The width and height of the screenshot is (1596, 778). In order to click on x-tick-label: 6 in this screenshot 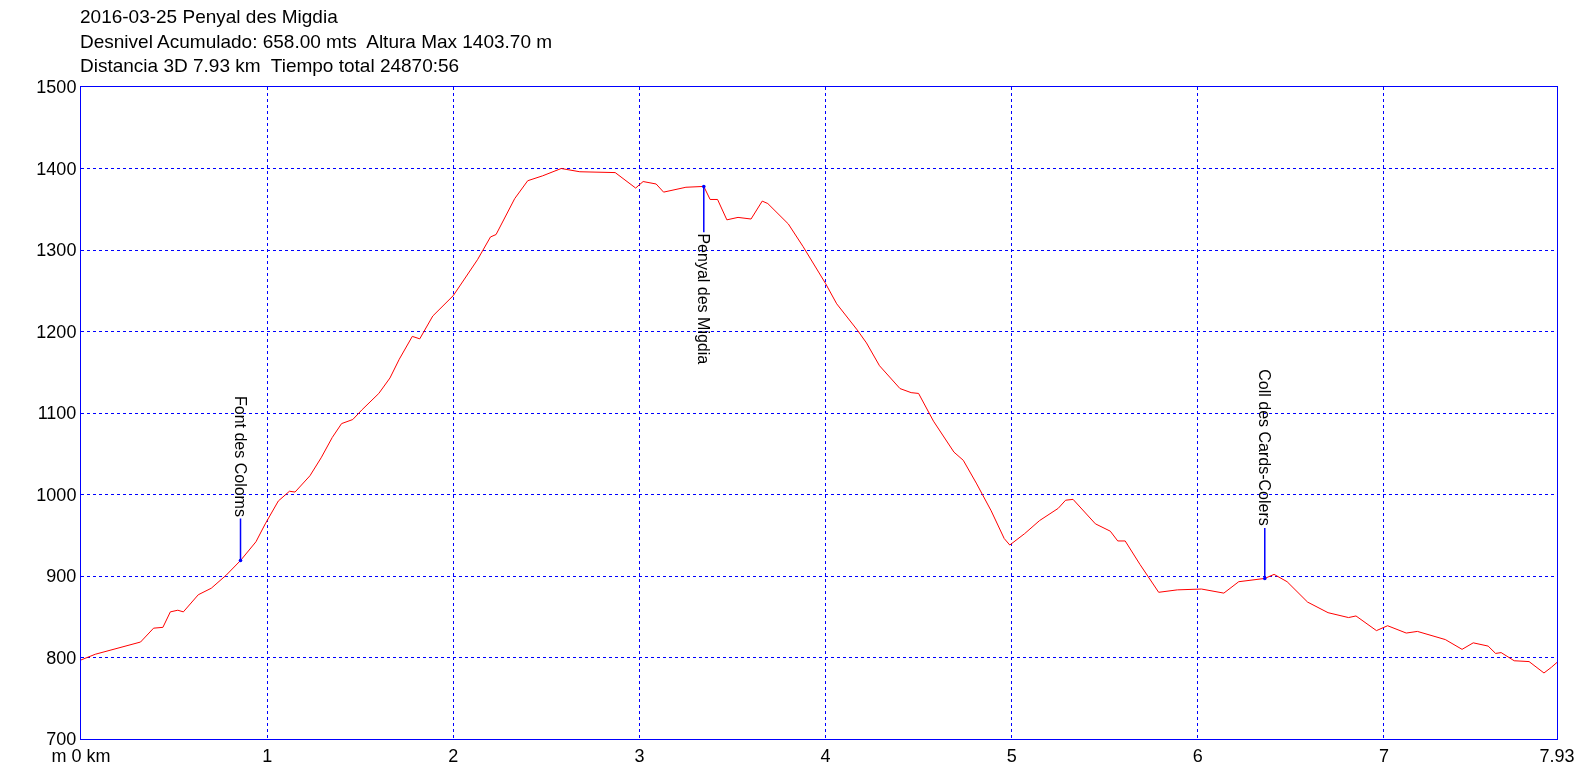, I will do `click(1197, 755)`.